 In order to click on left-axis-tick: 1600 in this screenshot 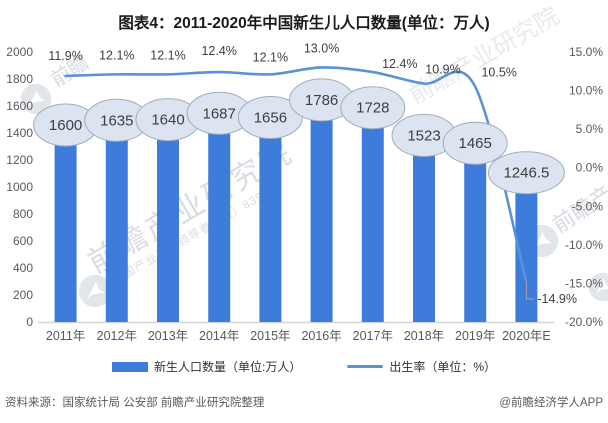, I will do `click(19, 106)`.